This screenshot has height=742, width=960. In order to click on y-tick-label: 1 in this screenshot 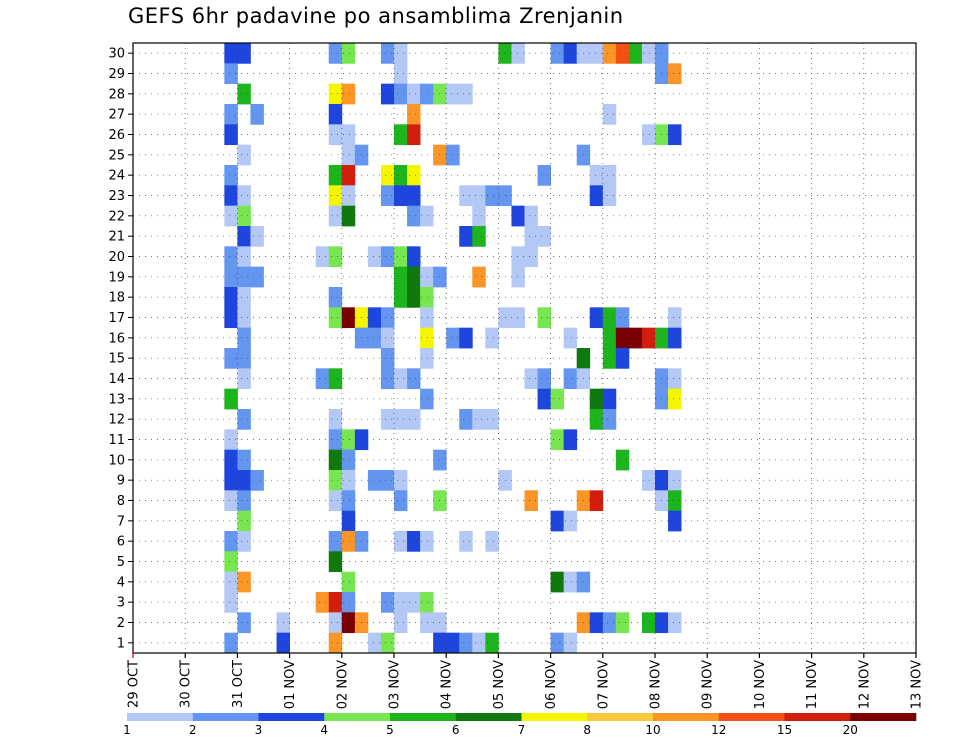, I will do `click(121, 643)`.